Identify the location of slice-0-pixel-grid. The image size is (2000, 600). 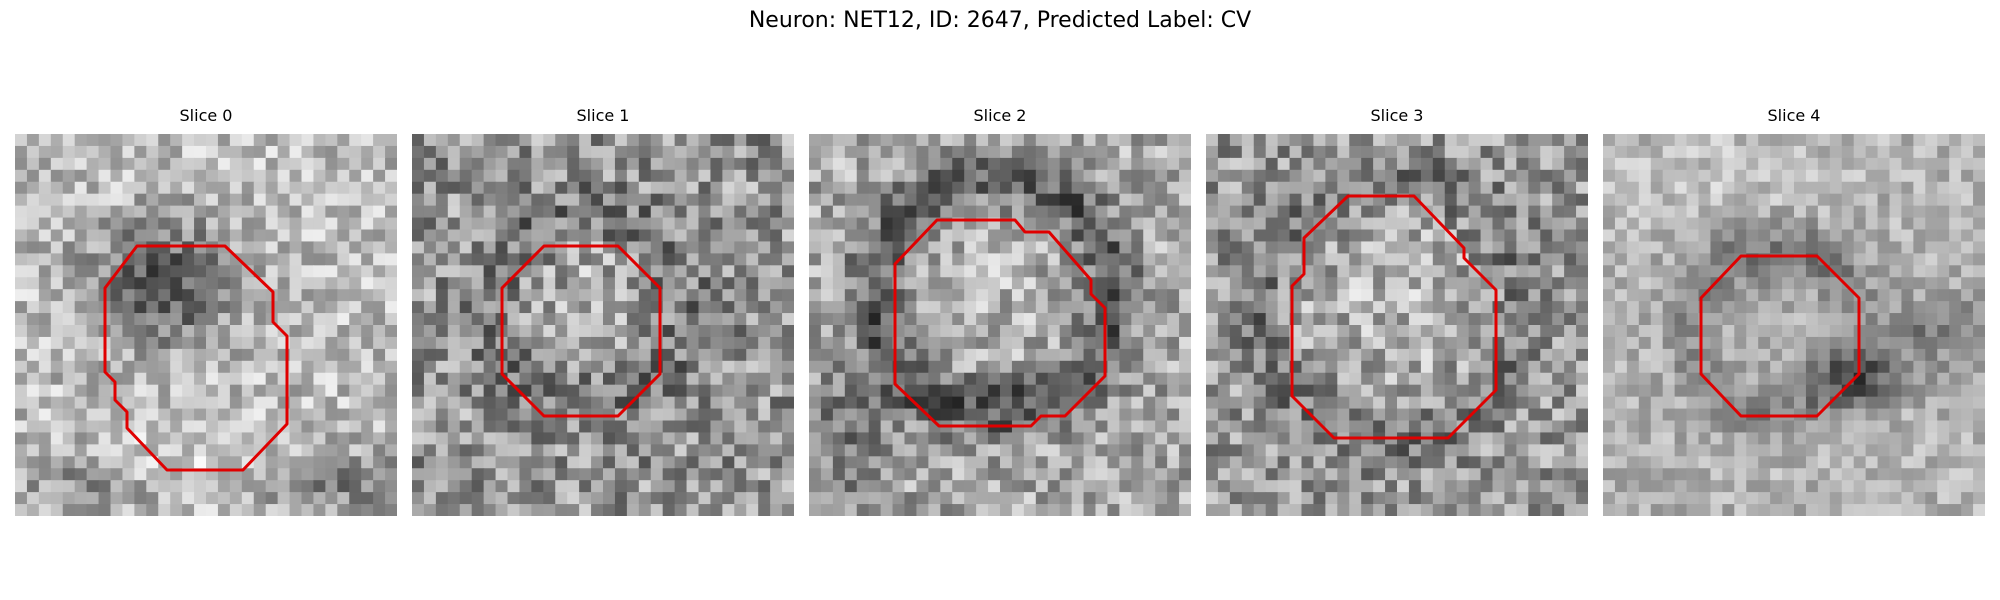
(206, 325).